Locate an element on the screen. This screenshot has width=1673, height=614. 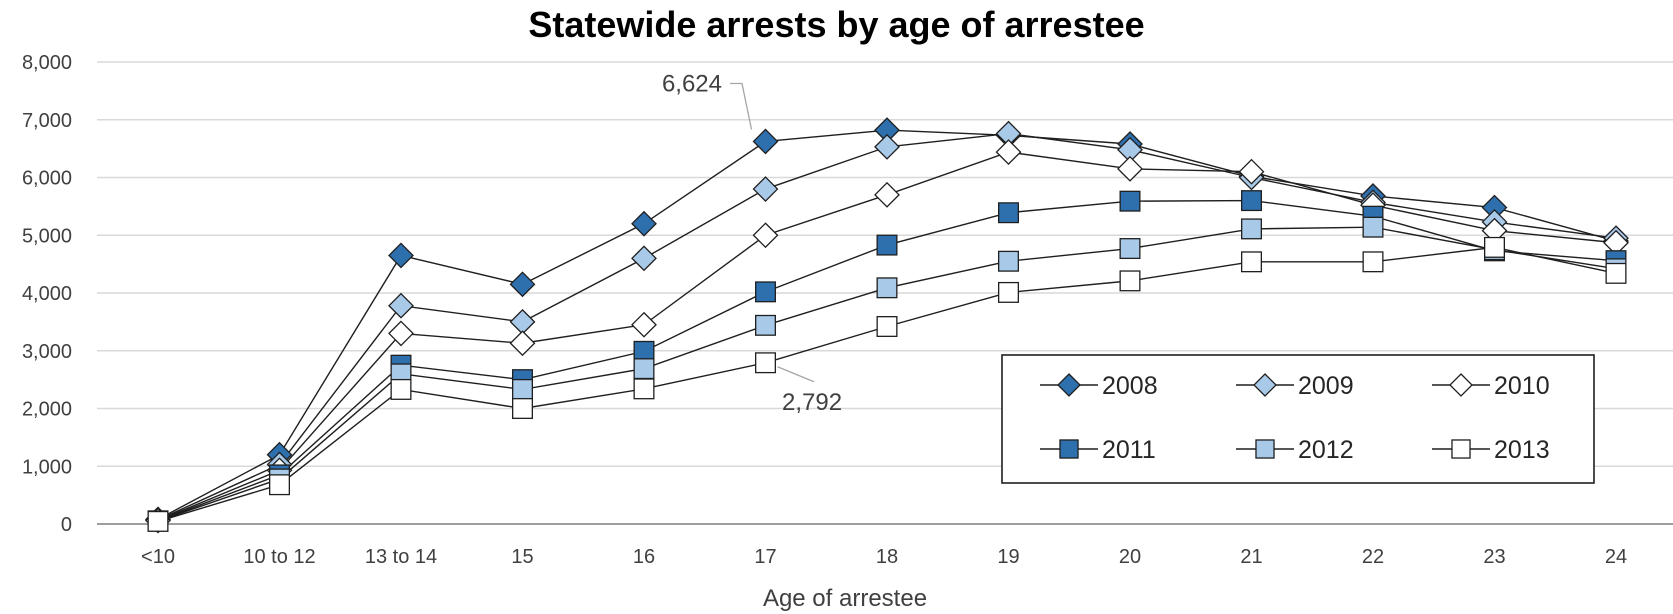
legend-label-2013: 2013 is located at coordinates (1522, 450).